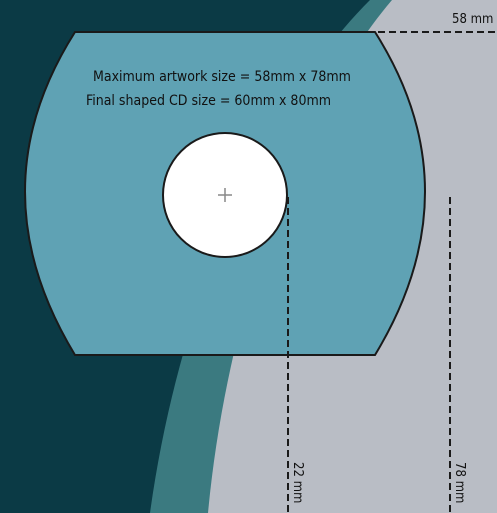 This screenshot has height=513, width=497. Describe the element at coordinates (459, 482) in the screenshot. I see `height-dim-label: 78 mm` at that location.